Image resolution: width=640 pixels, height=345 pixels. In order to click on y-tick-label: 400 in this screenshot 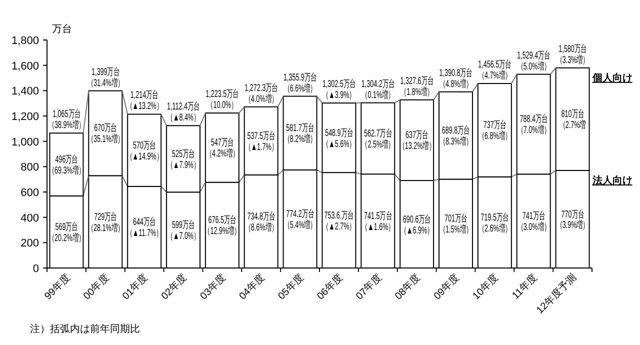, I will do `click(29, 218)`.